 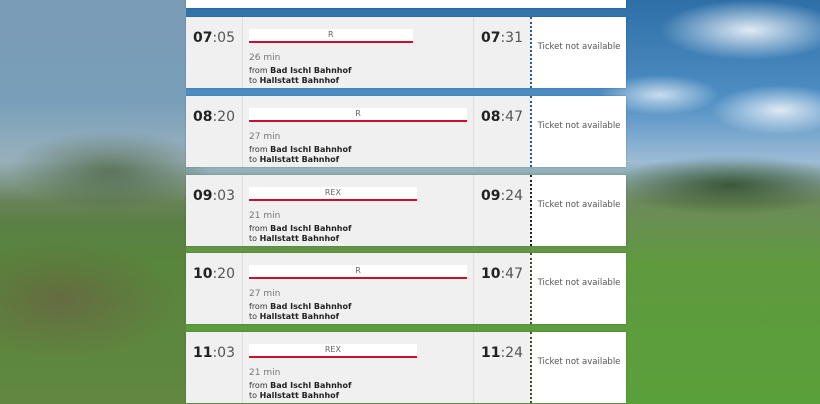 What do you see at coordinates (265, 58) in the screenshot?
I see `duration: 26 min` at bounding box center [265, 58].